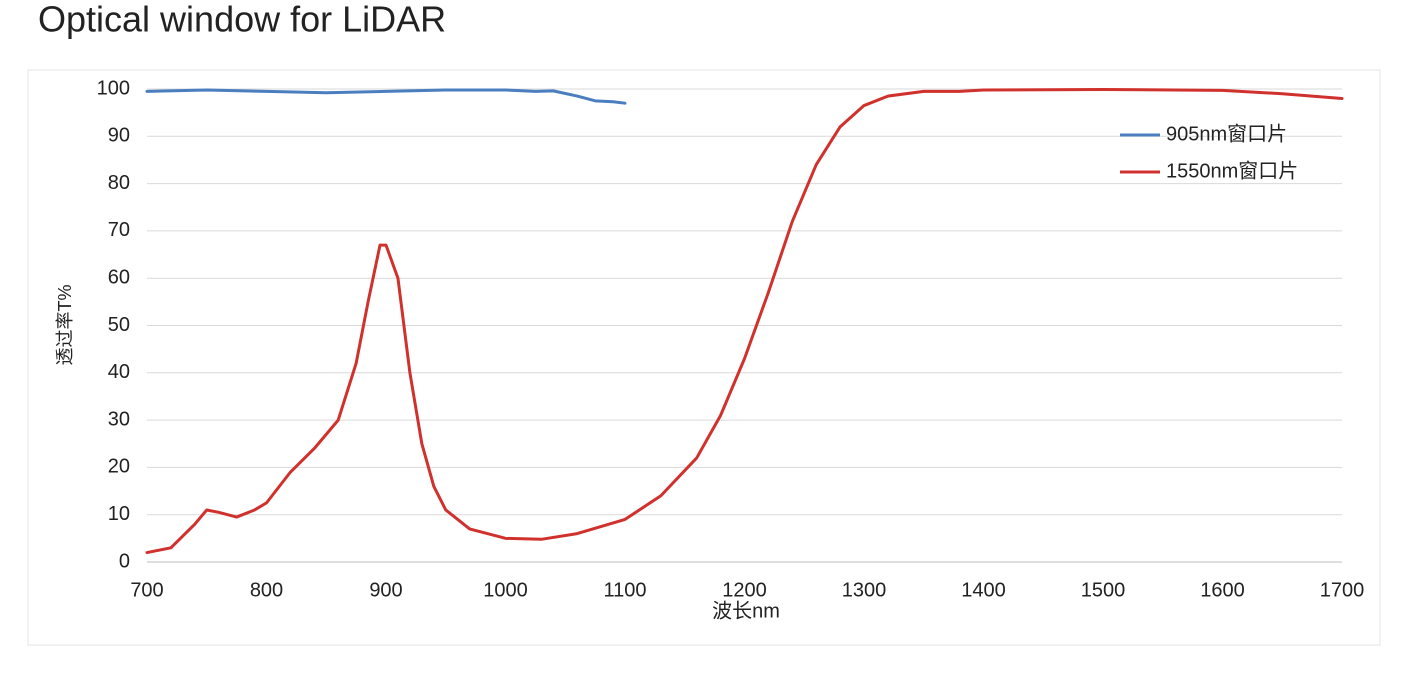 The height and width of the screenshot is (694, 1418). I want to click on y-tick-label: 10, so click(119, 514).